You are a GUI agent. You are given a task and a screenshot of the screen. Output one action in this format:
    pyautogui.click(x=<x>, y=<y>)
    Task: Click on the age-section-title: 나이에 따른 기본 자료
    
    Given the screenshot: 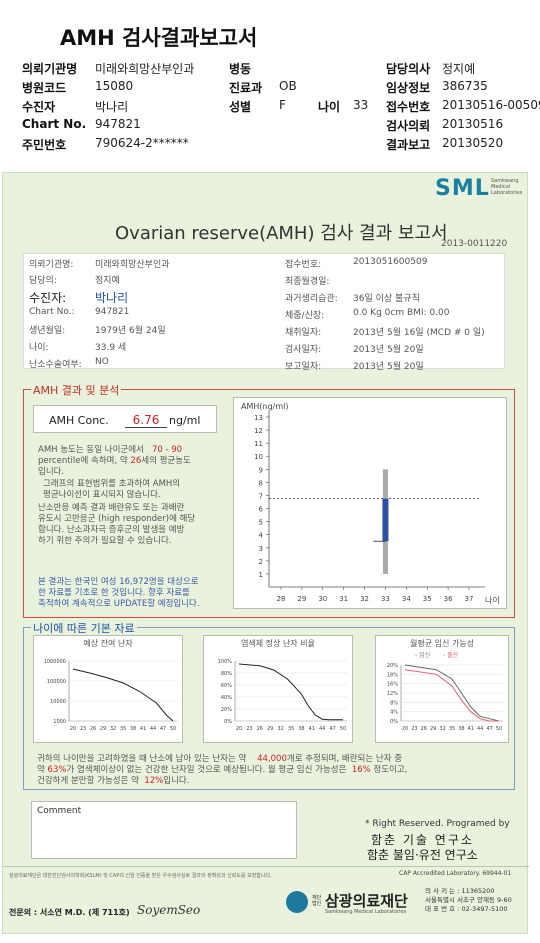 What is the action you would take?
    pyautogui.click(x=84, y=628)
    